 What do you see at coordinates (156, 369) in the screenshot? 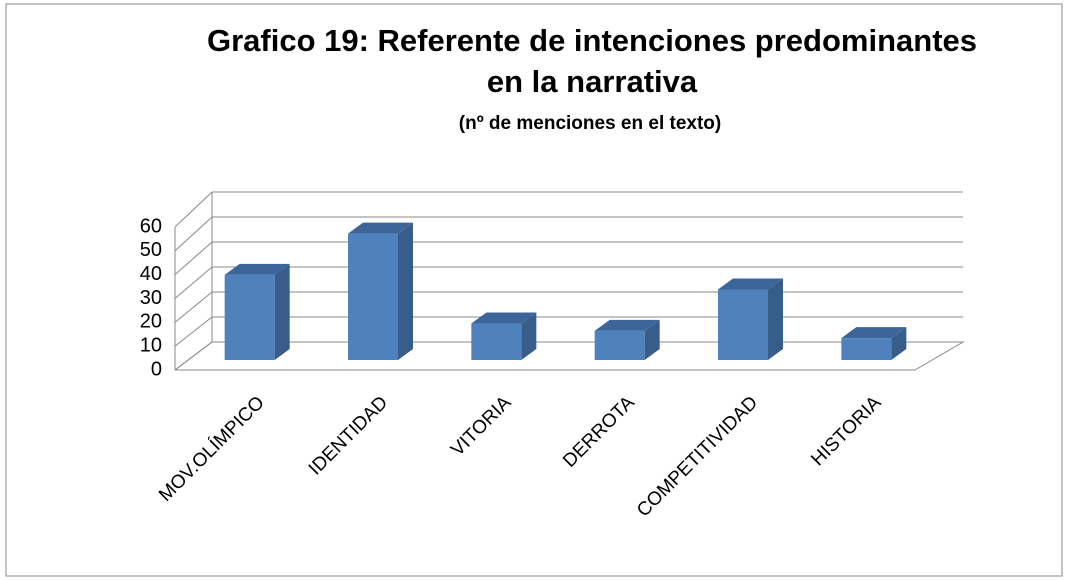
I see `y-tick-label: 0` at bounding box center [156, 369].